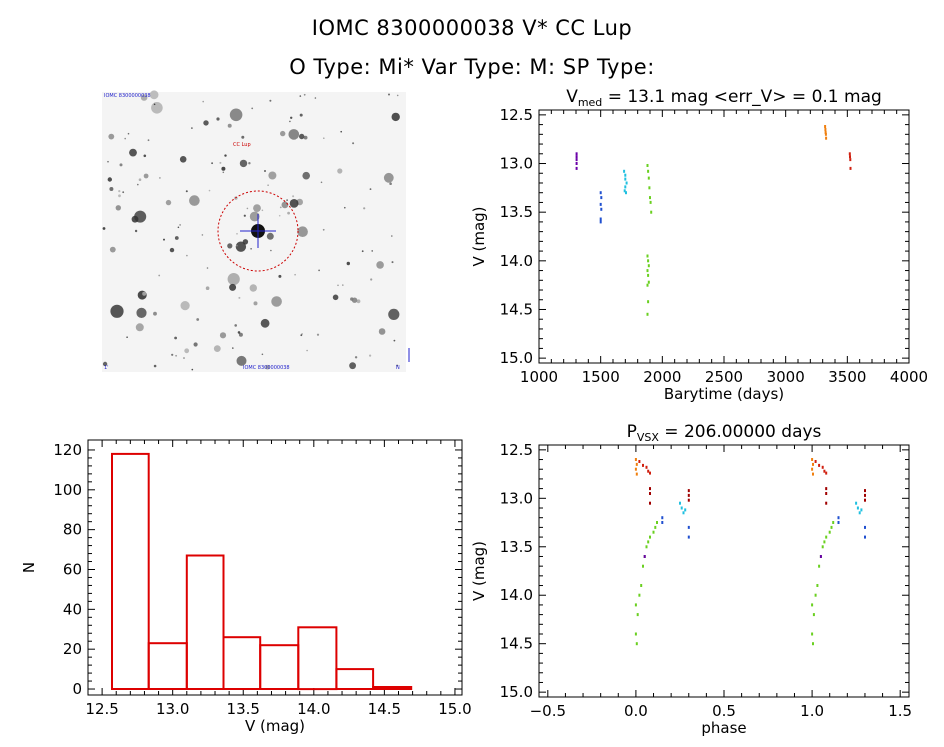 The image size is (944, 747). I want to click on title-main: P, so click(632, 432).